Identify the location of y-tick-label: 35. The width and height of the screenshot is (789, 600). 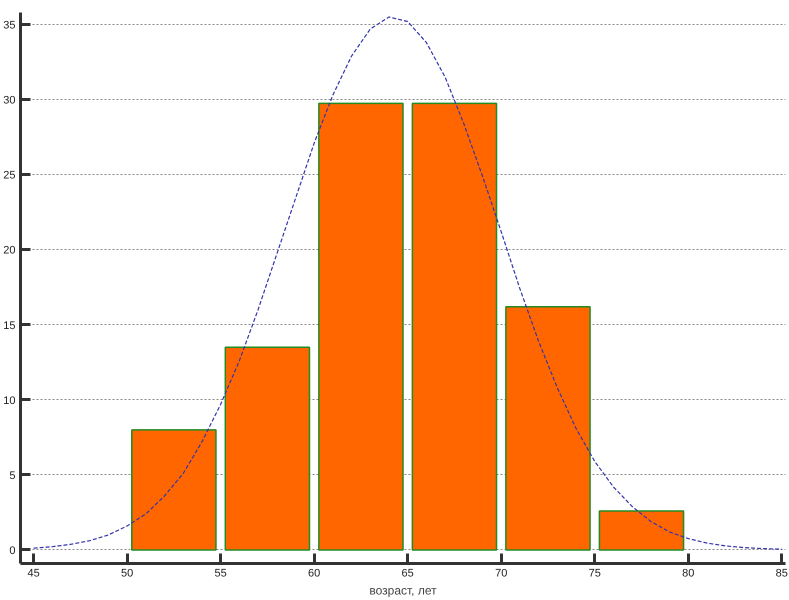
(9, 26).